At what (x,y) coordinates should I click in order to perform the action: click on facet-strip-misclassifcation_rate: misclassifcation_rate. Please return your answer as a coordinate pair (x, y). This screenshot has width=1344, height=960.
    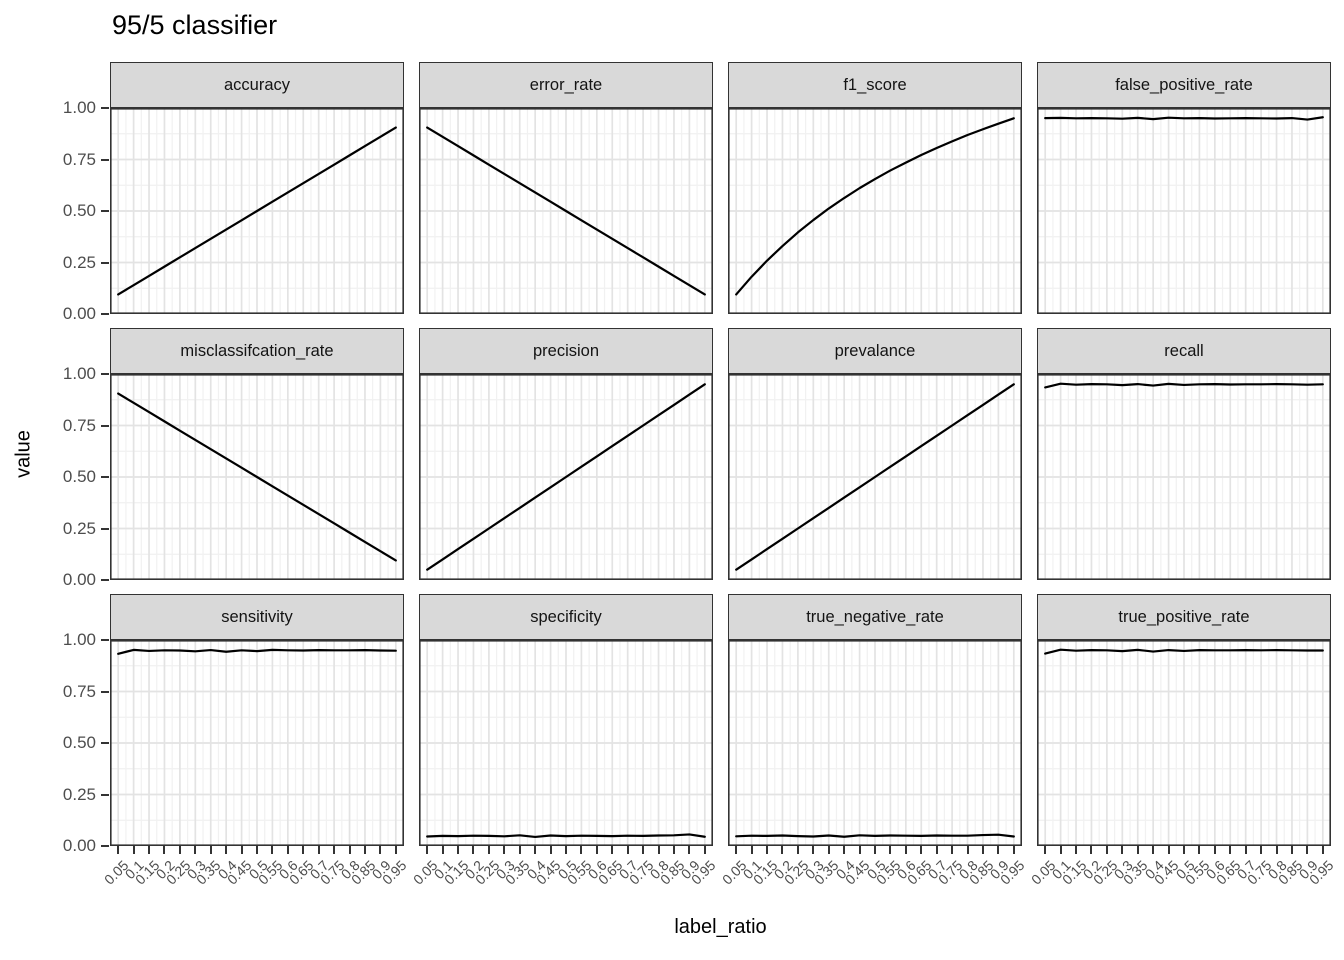
    Looking at the image, I should click on (257, 351).